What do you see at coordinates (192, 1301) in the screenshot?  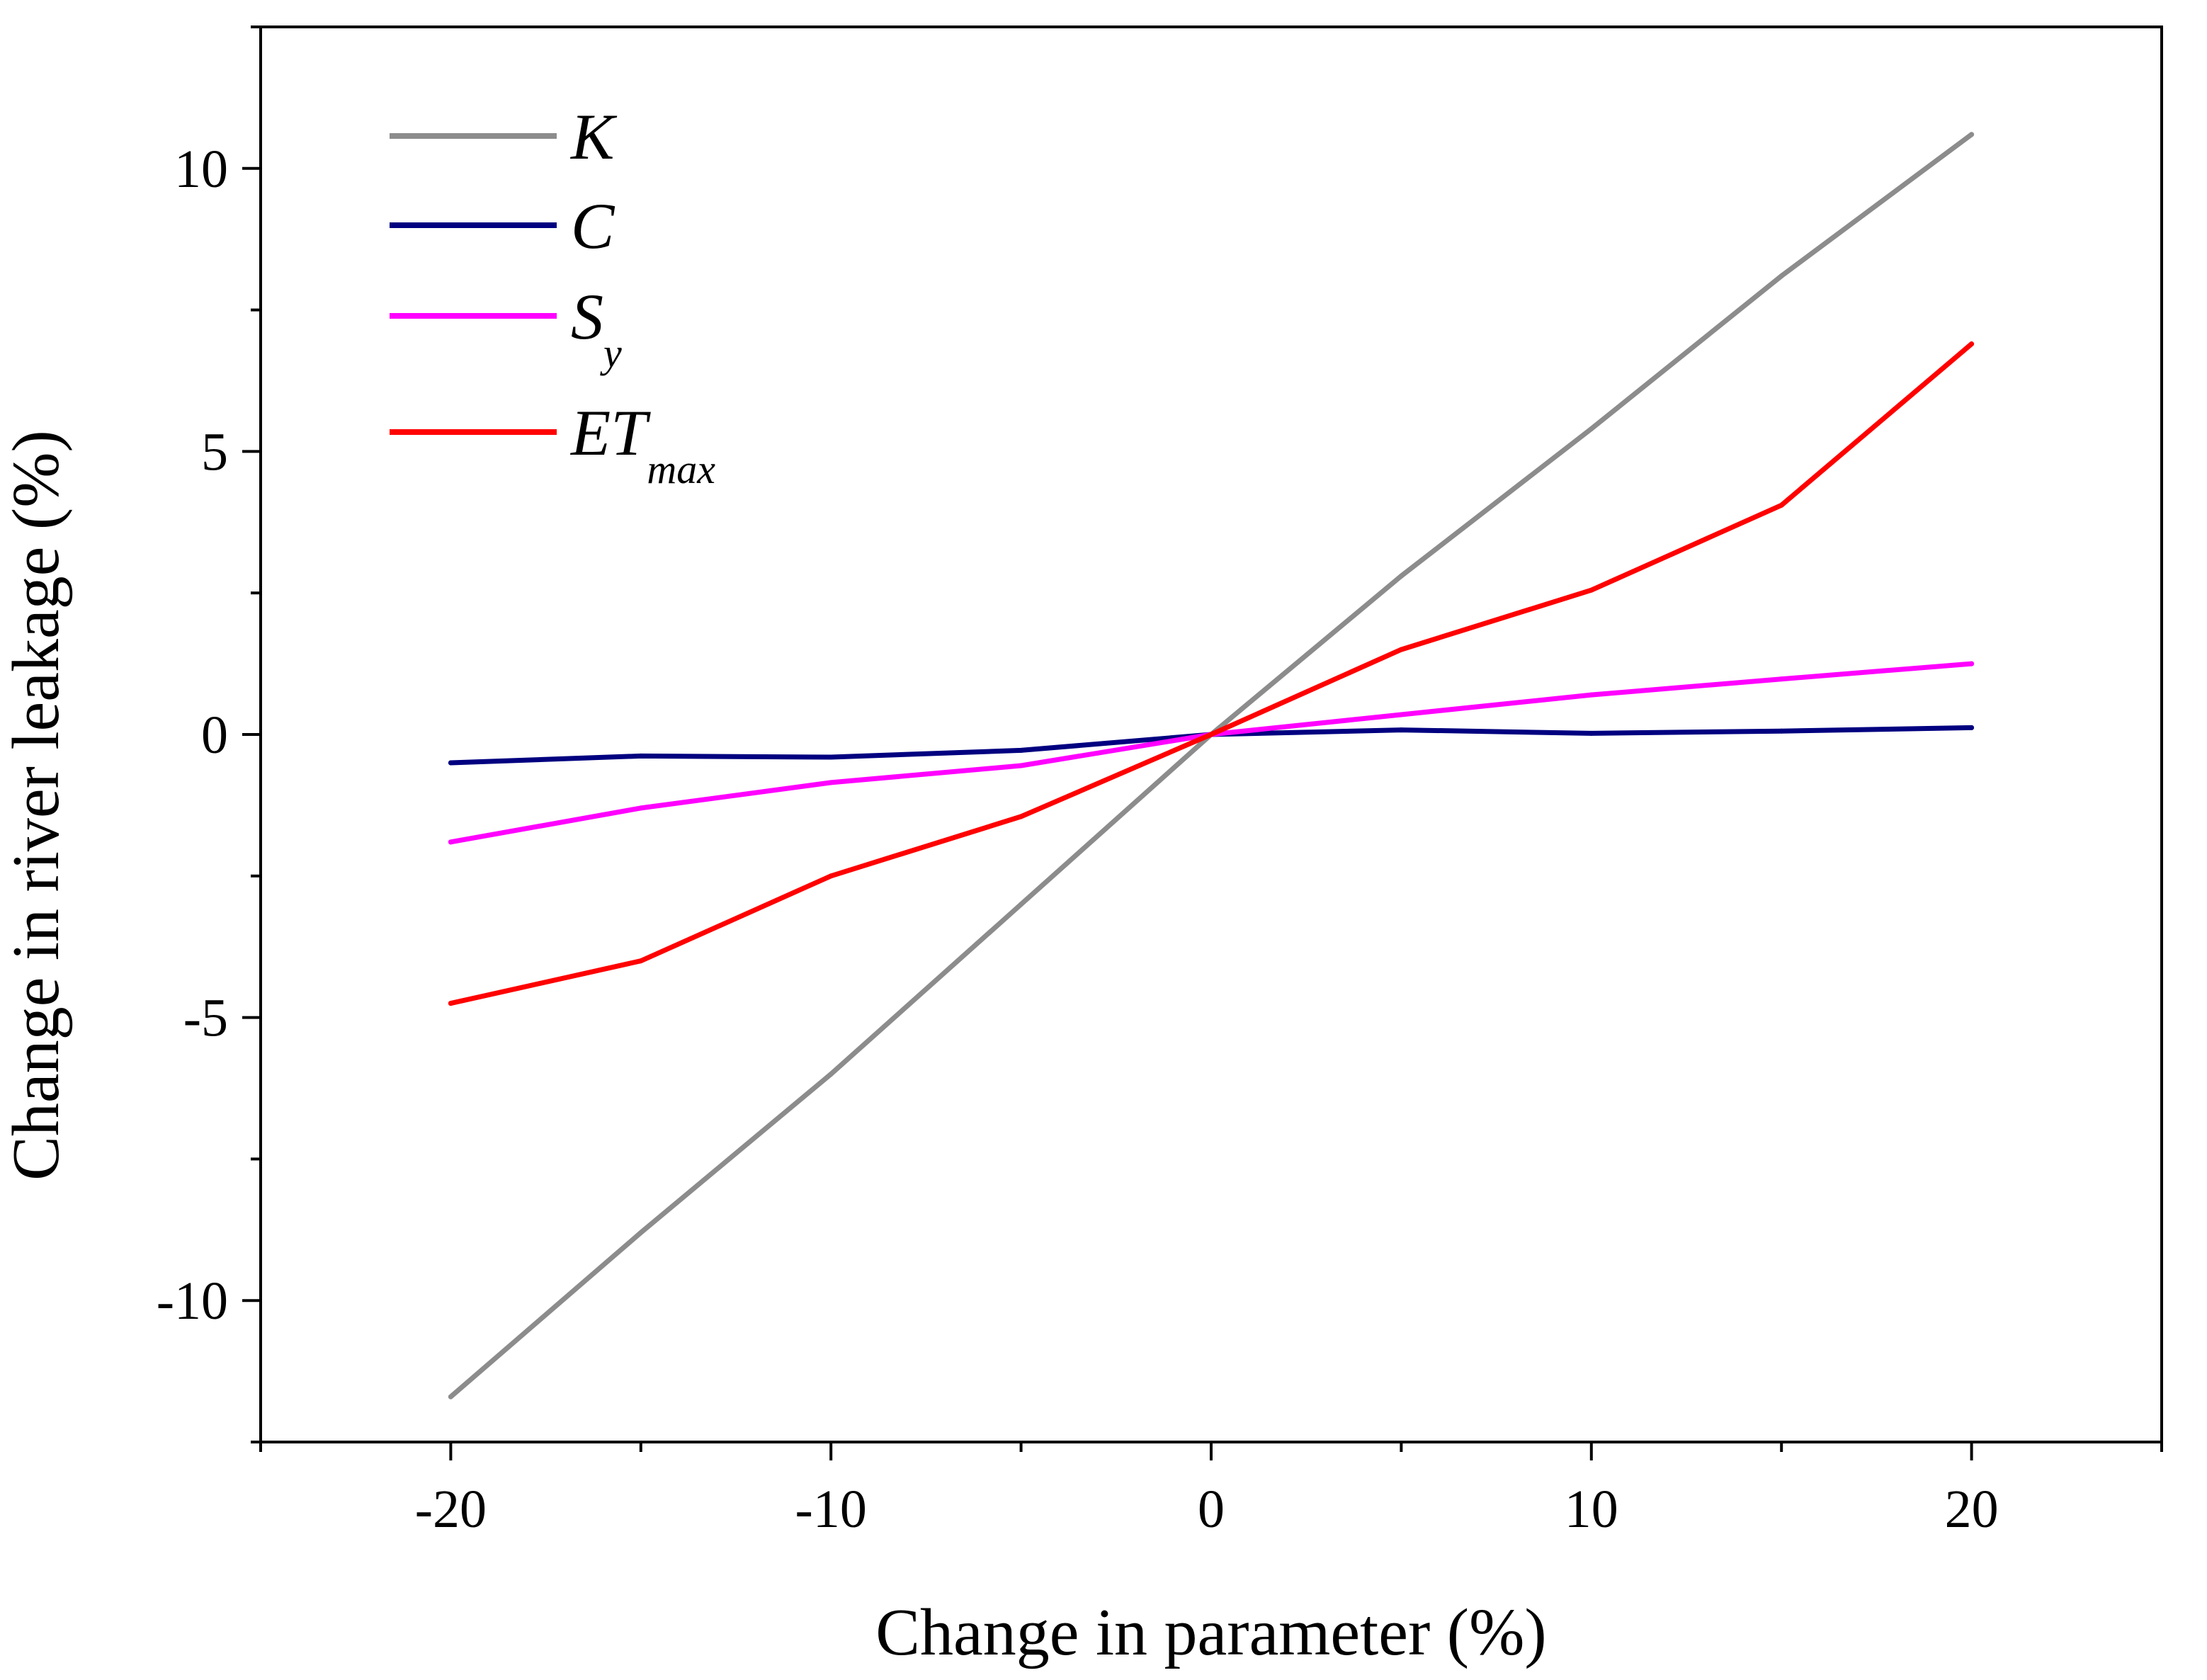 I see `y-tick-label: -10` at bounding box center [192, 1301].